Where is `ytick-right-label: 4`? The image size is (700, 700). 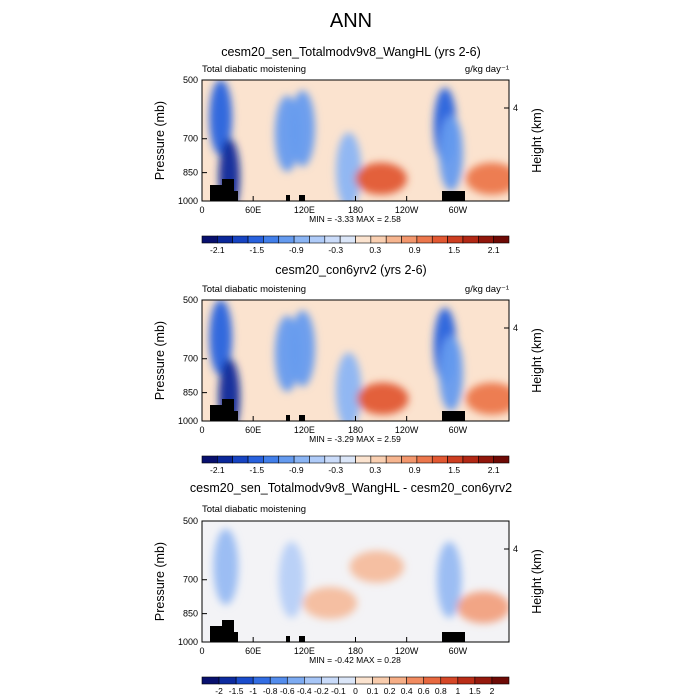 ytick-right-label: 4 is located at coordinates (515, 328).